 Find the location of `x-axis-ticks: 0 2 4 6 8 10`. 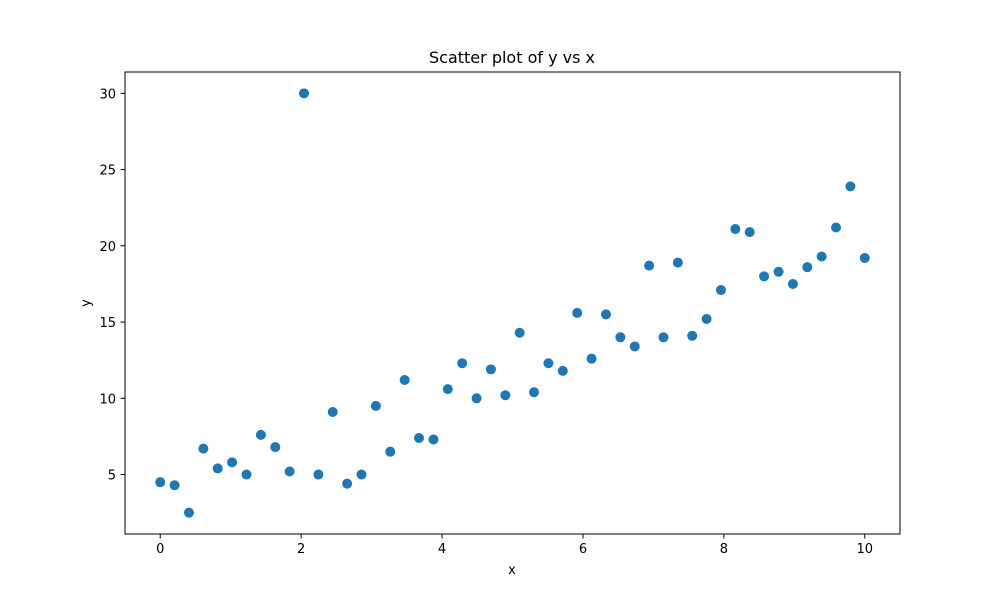

x-axis-ticks: 0 2 4 6 8 10 is located at coordinates (514, 545).